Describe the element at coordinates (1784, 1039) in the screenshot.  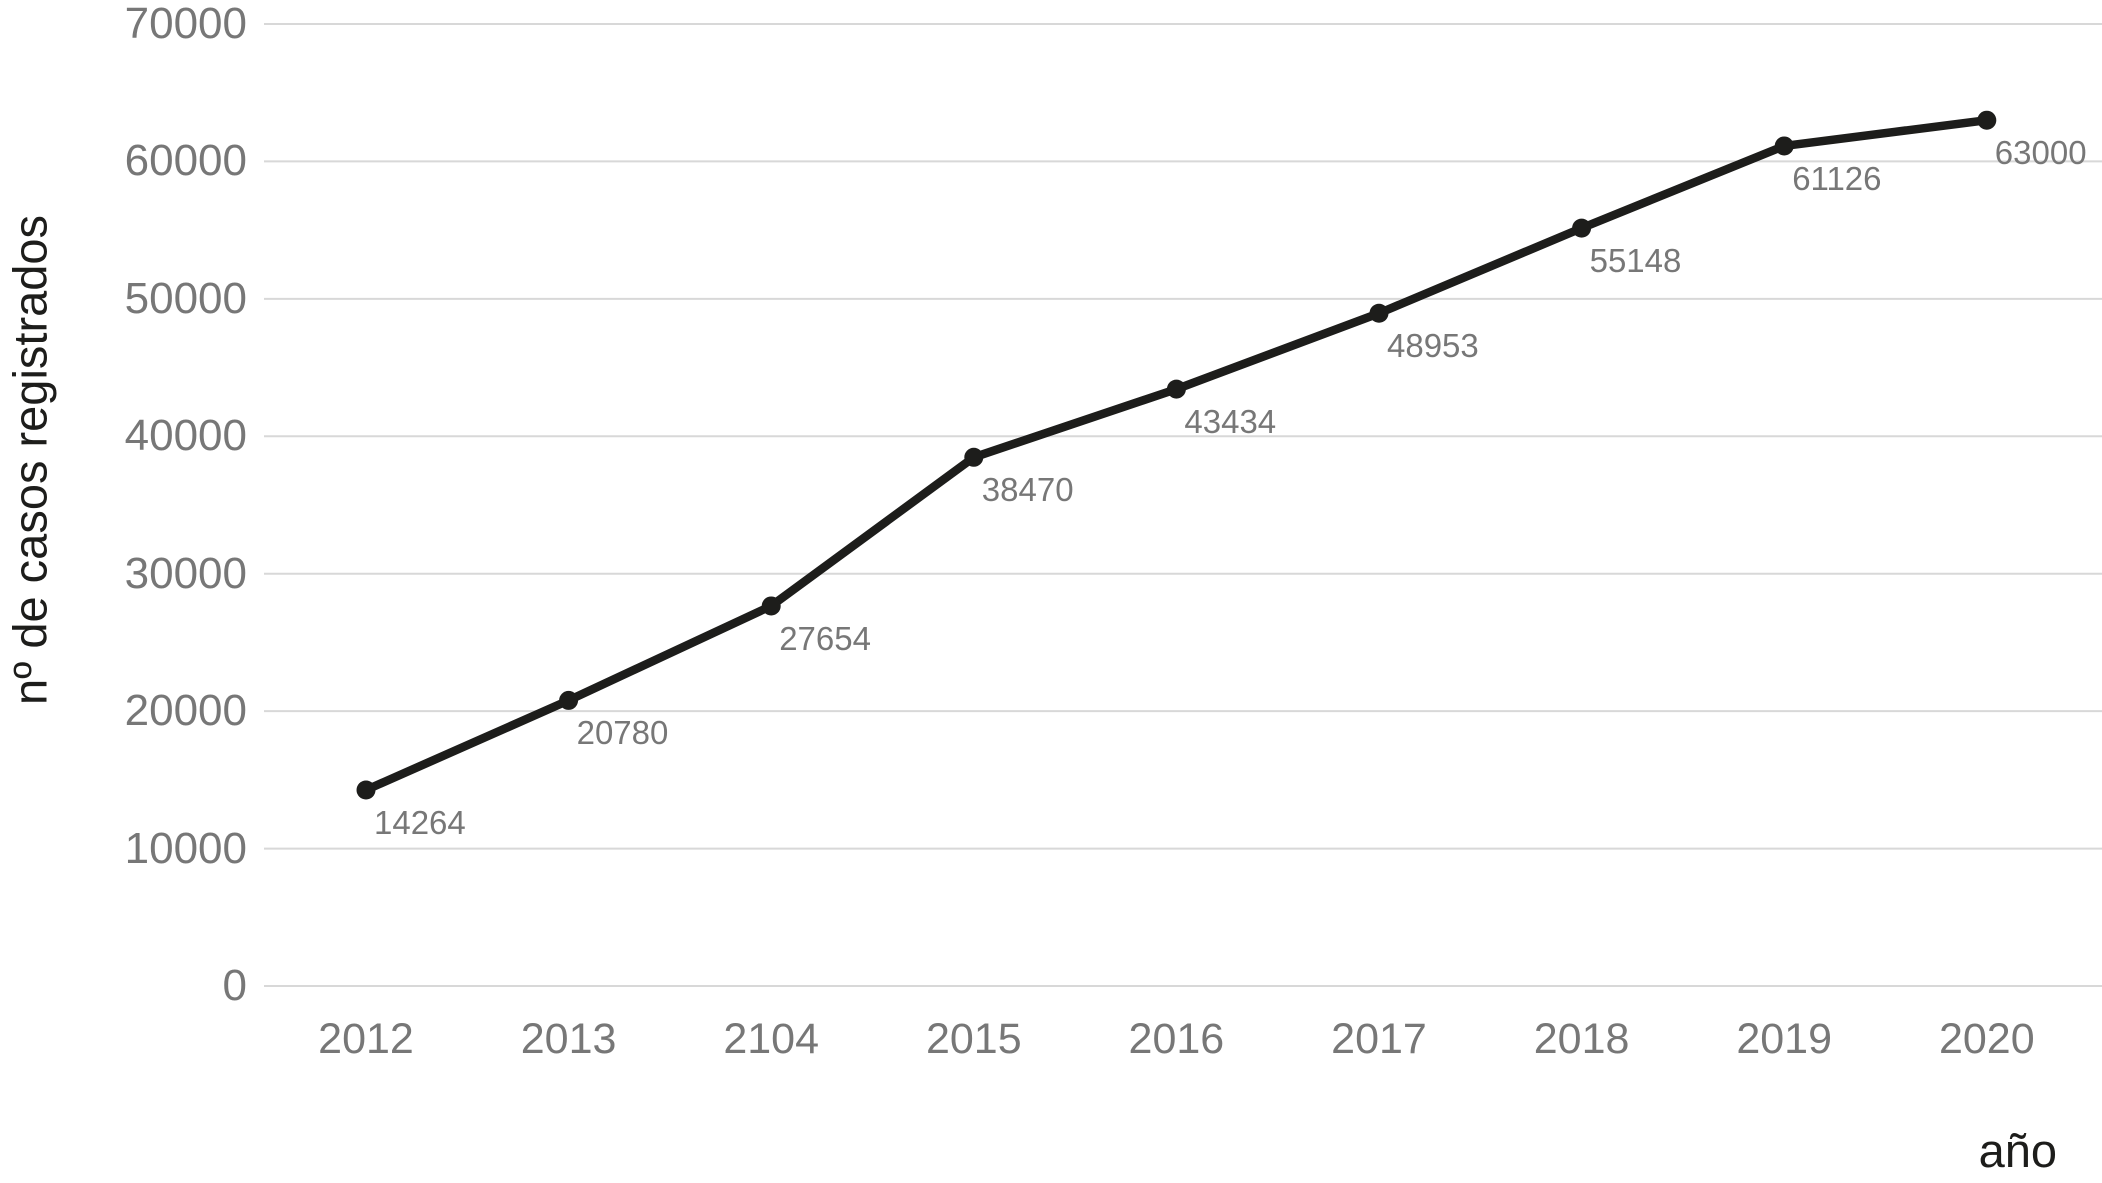
I see `x-tick-label: 2019` at that location.